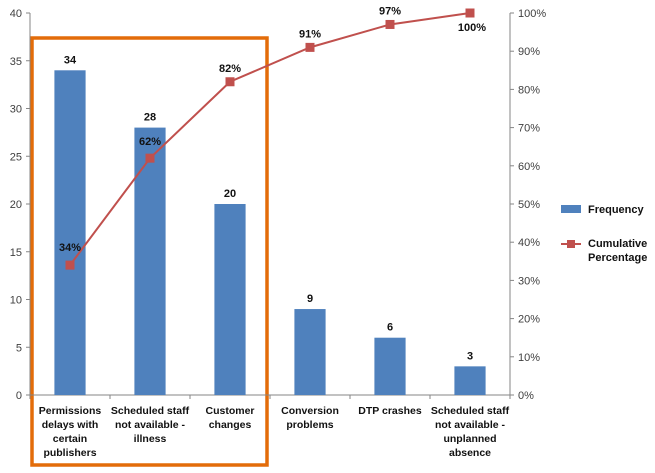 This screenshot has width=655, height=473. What do you see at coordinates (19, 348) in the screenshot?
I see `y-left-tick-label: 5` at bounding box center [19, 348].